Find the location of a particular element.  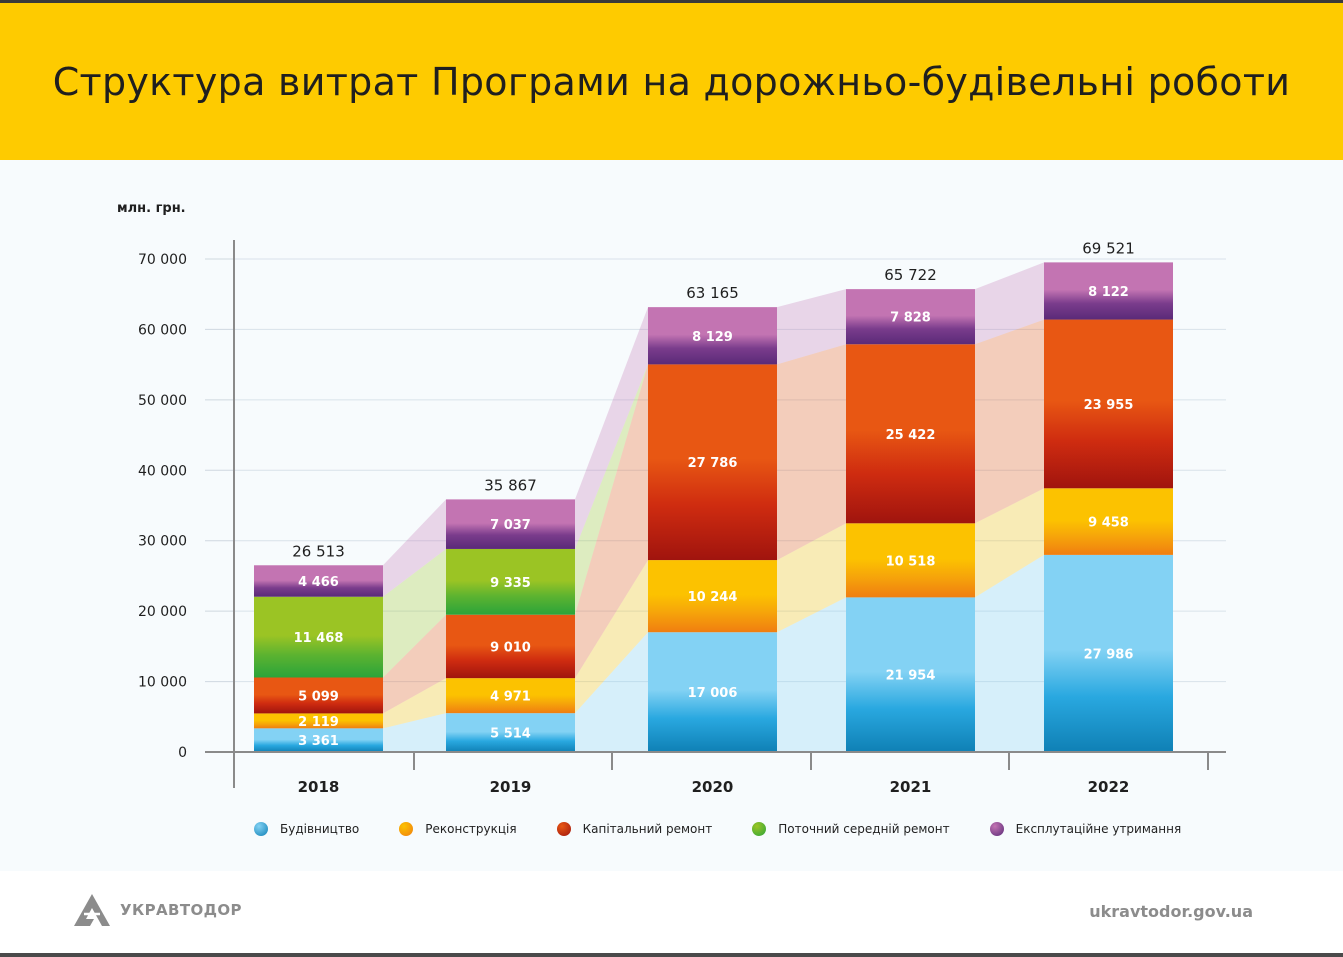

legend-label: Капітальний ремонт is located at coordinates (647, 829).